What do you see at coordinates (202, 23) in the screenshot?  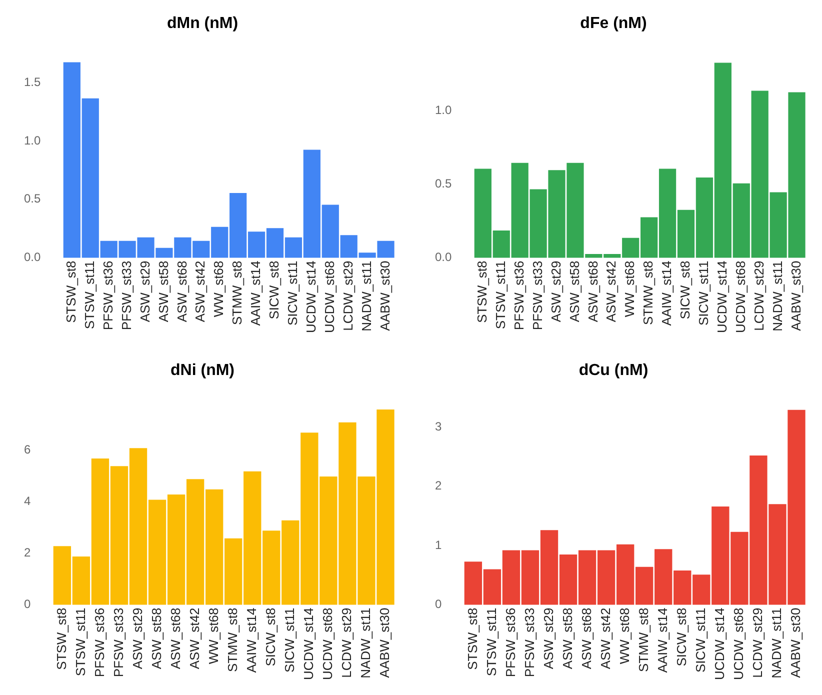 I see `chart-title: dMn (nM)` at bounding box center [202, 23].